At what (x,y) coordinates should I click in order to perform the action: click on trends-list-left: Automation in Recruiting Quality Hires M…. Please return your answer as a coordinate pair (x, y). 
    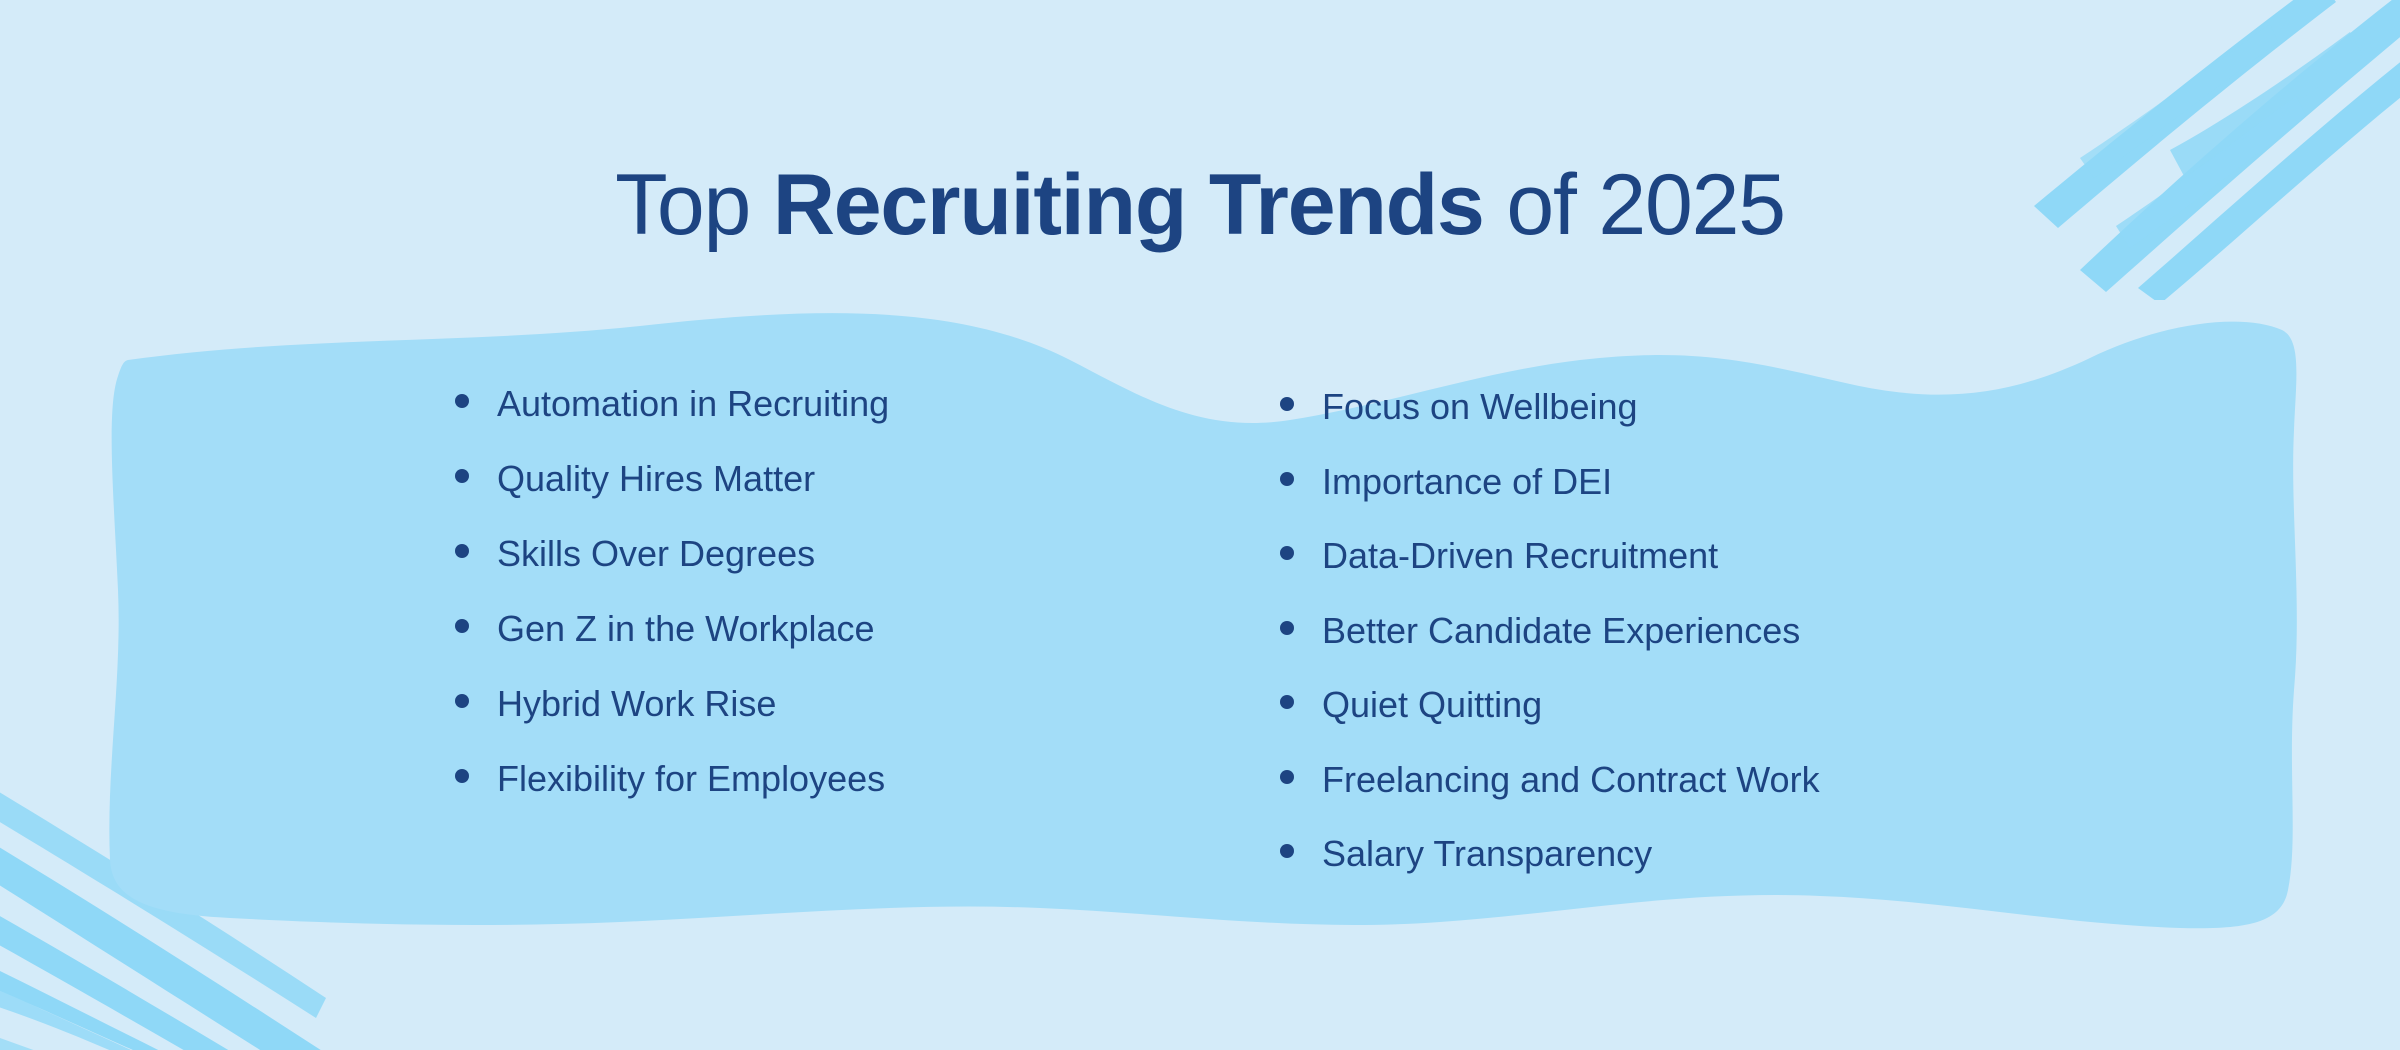
    Looking at the image, I should click on (672, 611).